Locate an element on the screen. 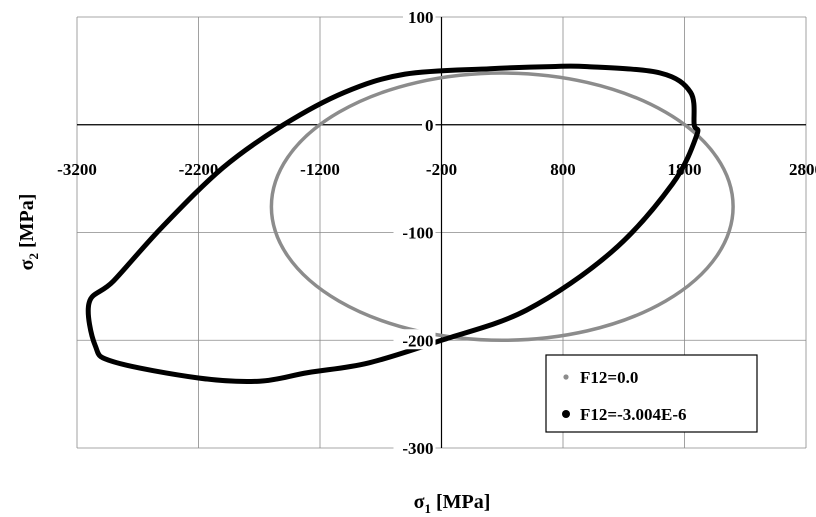 This screenshot has width=816, height=517. y-tick-label: -100 is located at coordinates (417, 233).